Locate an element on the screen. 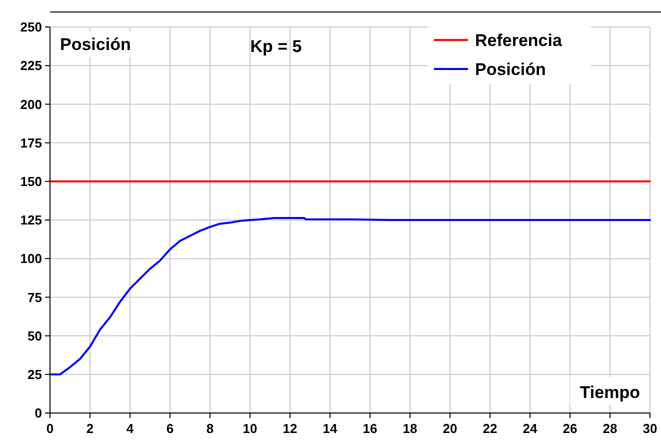  x-tick-label: 30 is located at coordinates (650, 428).